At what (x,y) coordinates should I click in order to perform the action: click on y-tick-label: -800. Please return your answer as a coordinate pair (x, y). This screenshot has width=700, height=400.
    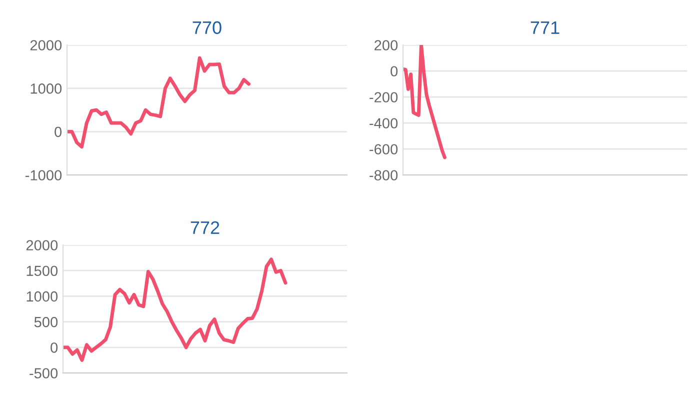
    Looking at the image, I should click on (384, 175).